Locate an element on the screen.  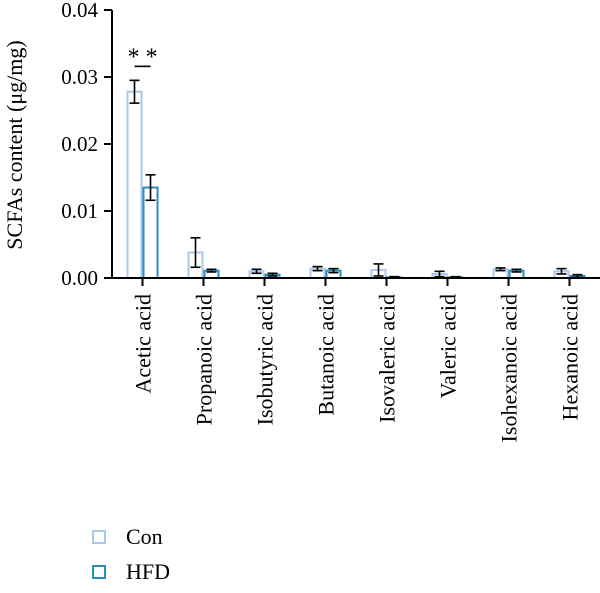
legend-swatch-hfd is located at coordinates (99, 572).